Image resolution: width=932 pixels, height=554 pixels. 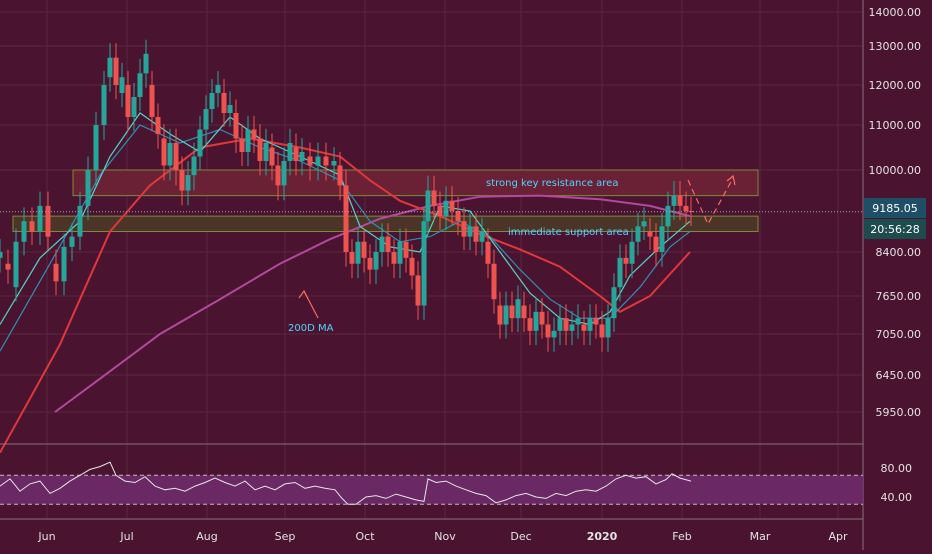 What do you see at coordinates (838, 536) in the screenshot?
I see `time-tick-label: Apr` at bounding box center [838, 536].